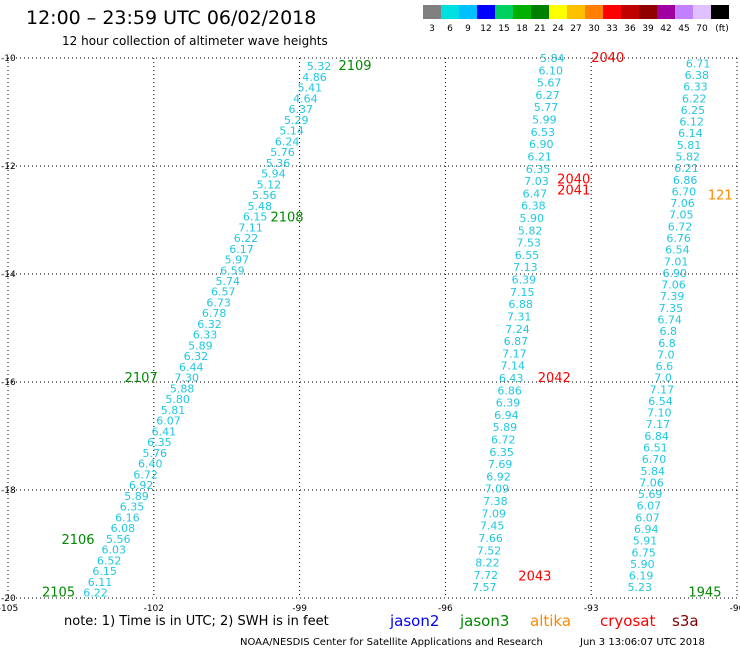  I want to click on x-tick-label: -90, so click(735, 609).